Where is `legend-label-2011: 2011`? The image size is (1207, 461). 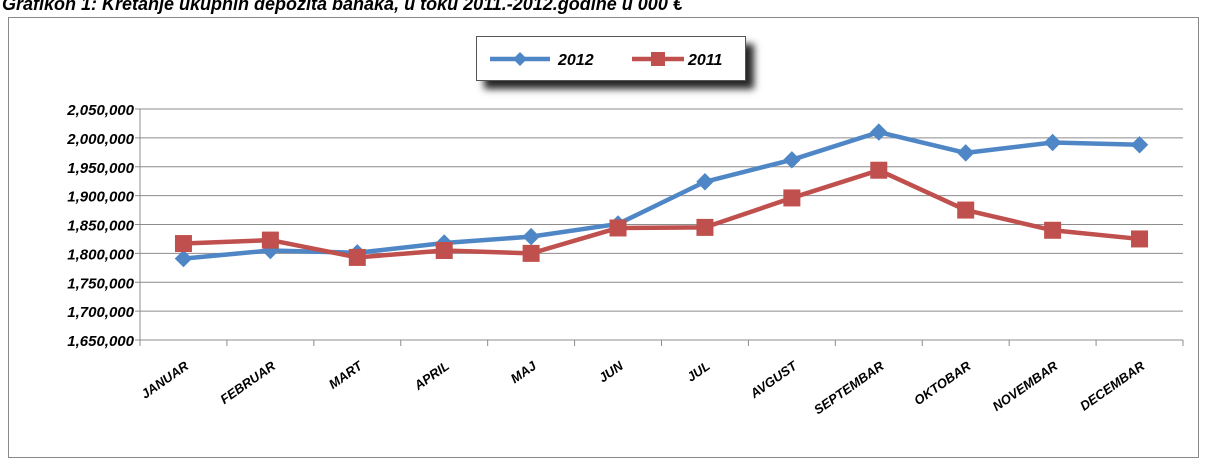
legend-label-2011: 2011 is located at coordinates (705, 60).